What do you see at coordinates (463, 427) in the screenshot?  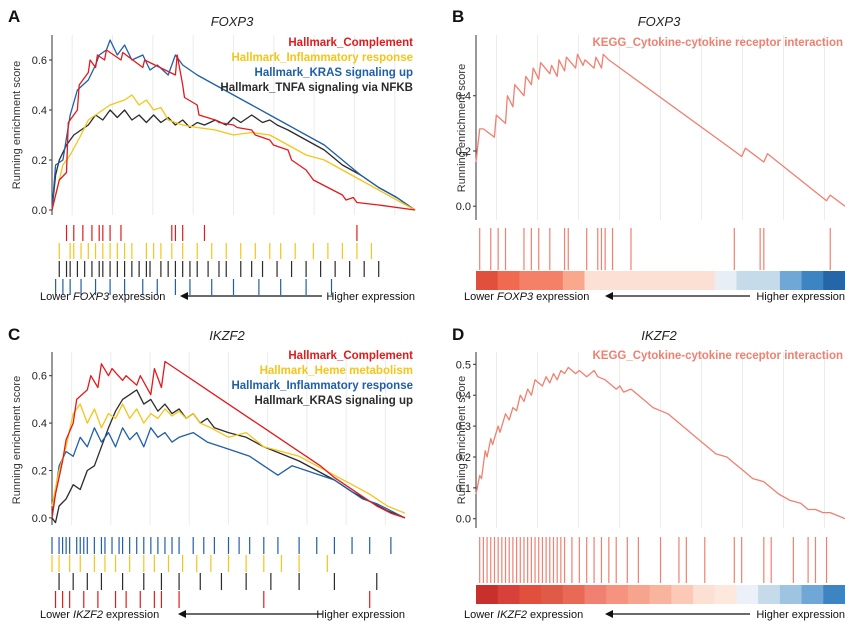 I see `y-tick-label: 0.3` at bounding box center [463, 427].